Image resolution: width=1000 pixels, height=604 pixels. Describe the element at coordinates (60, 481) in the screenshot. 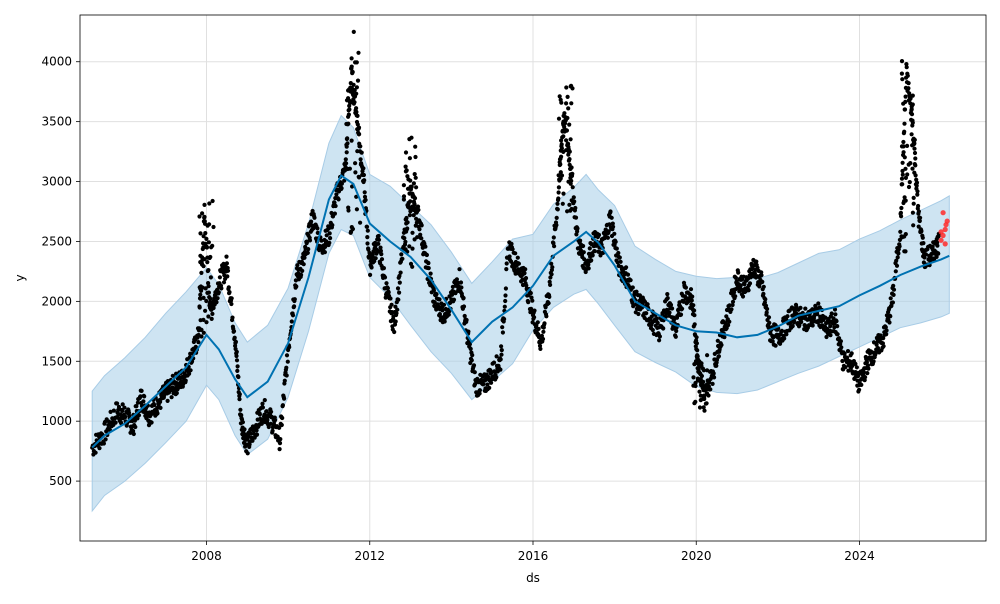

I see `y-tick-label: 500` at that location.